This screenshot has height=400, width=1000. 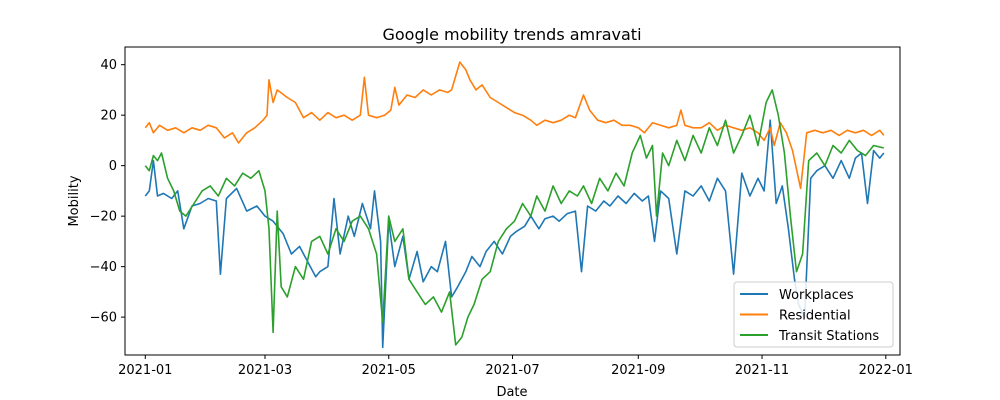 What do you see at coordinates (107, 192) in the screenshot?
I see `y-axis: 40 20 0 −20 −40 −60` at bounding box center [107, 192].